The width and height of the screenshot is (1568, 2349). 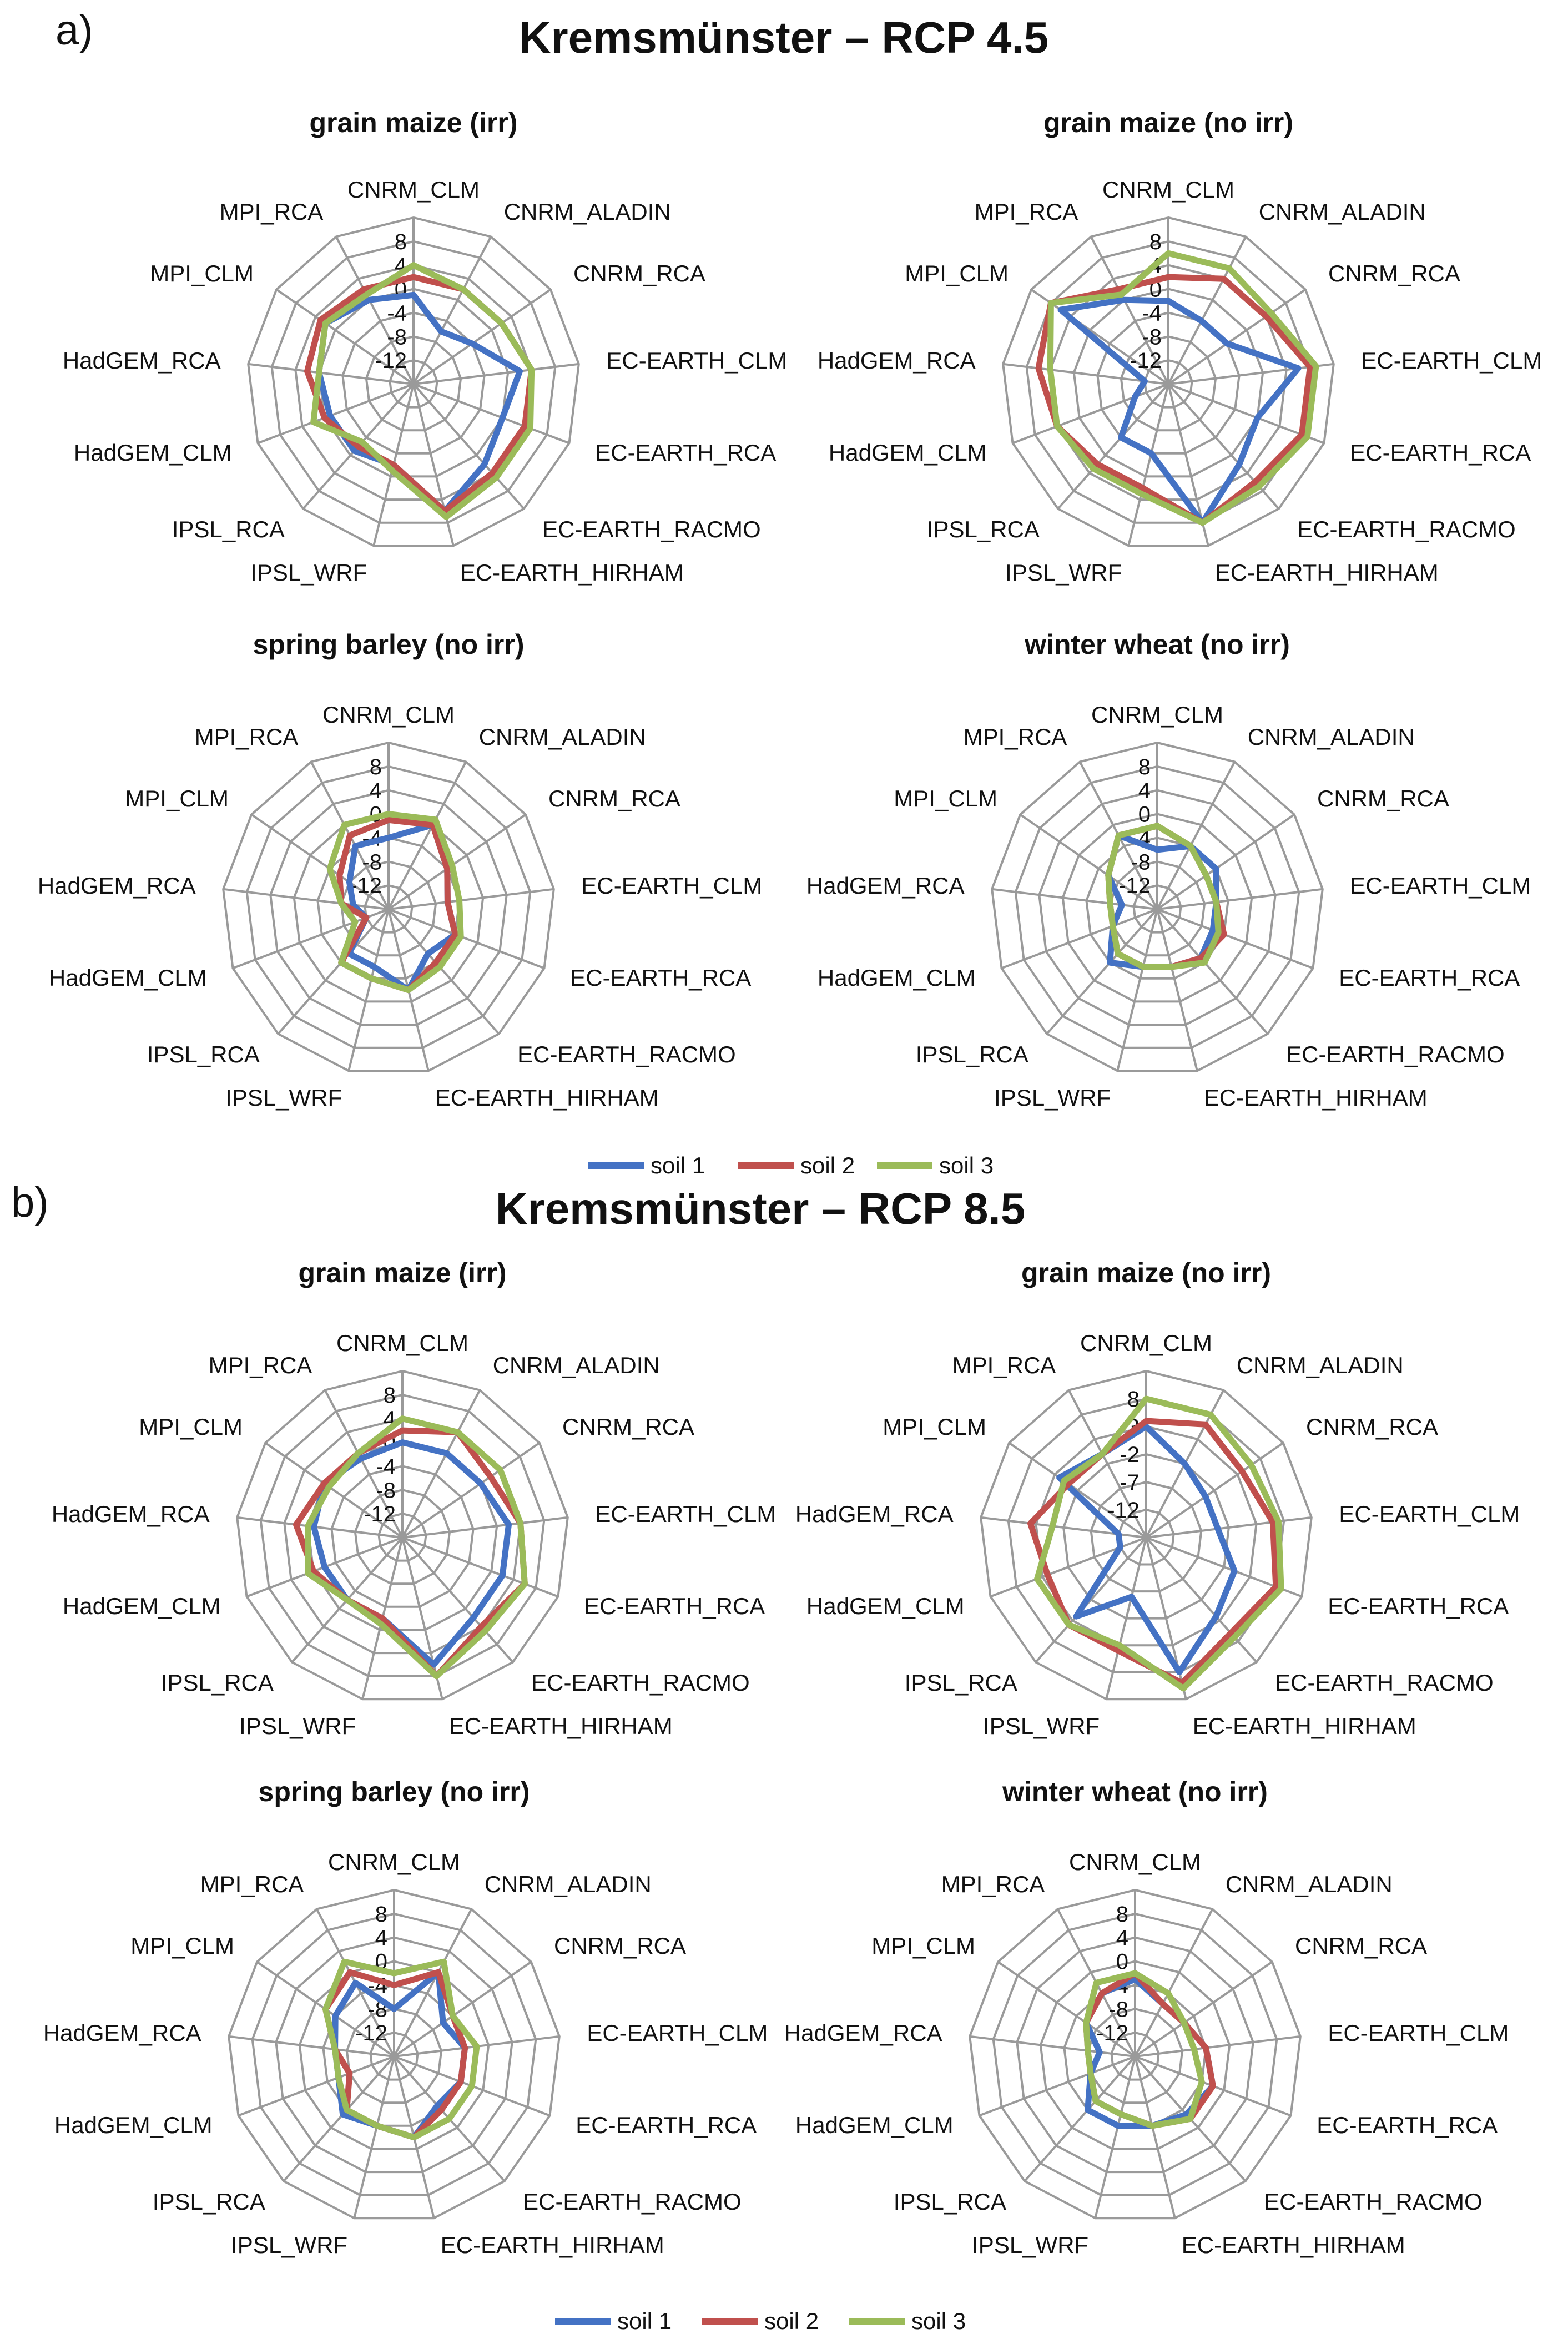 I want to click on legend-label: soil 1, so click(x=678, y=1165).